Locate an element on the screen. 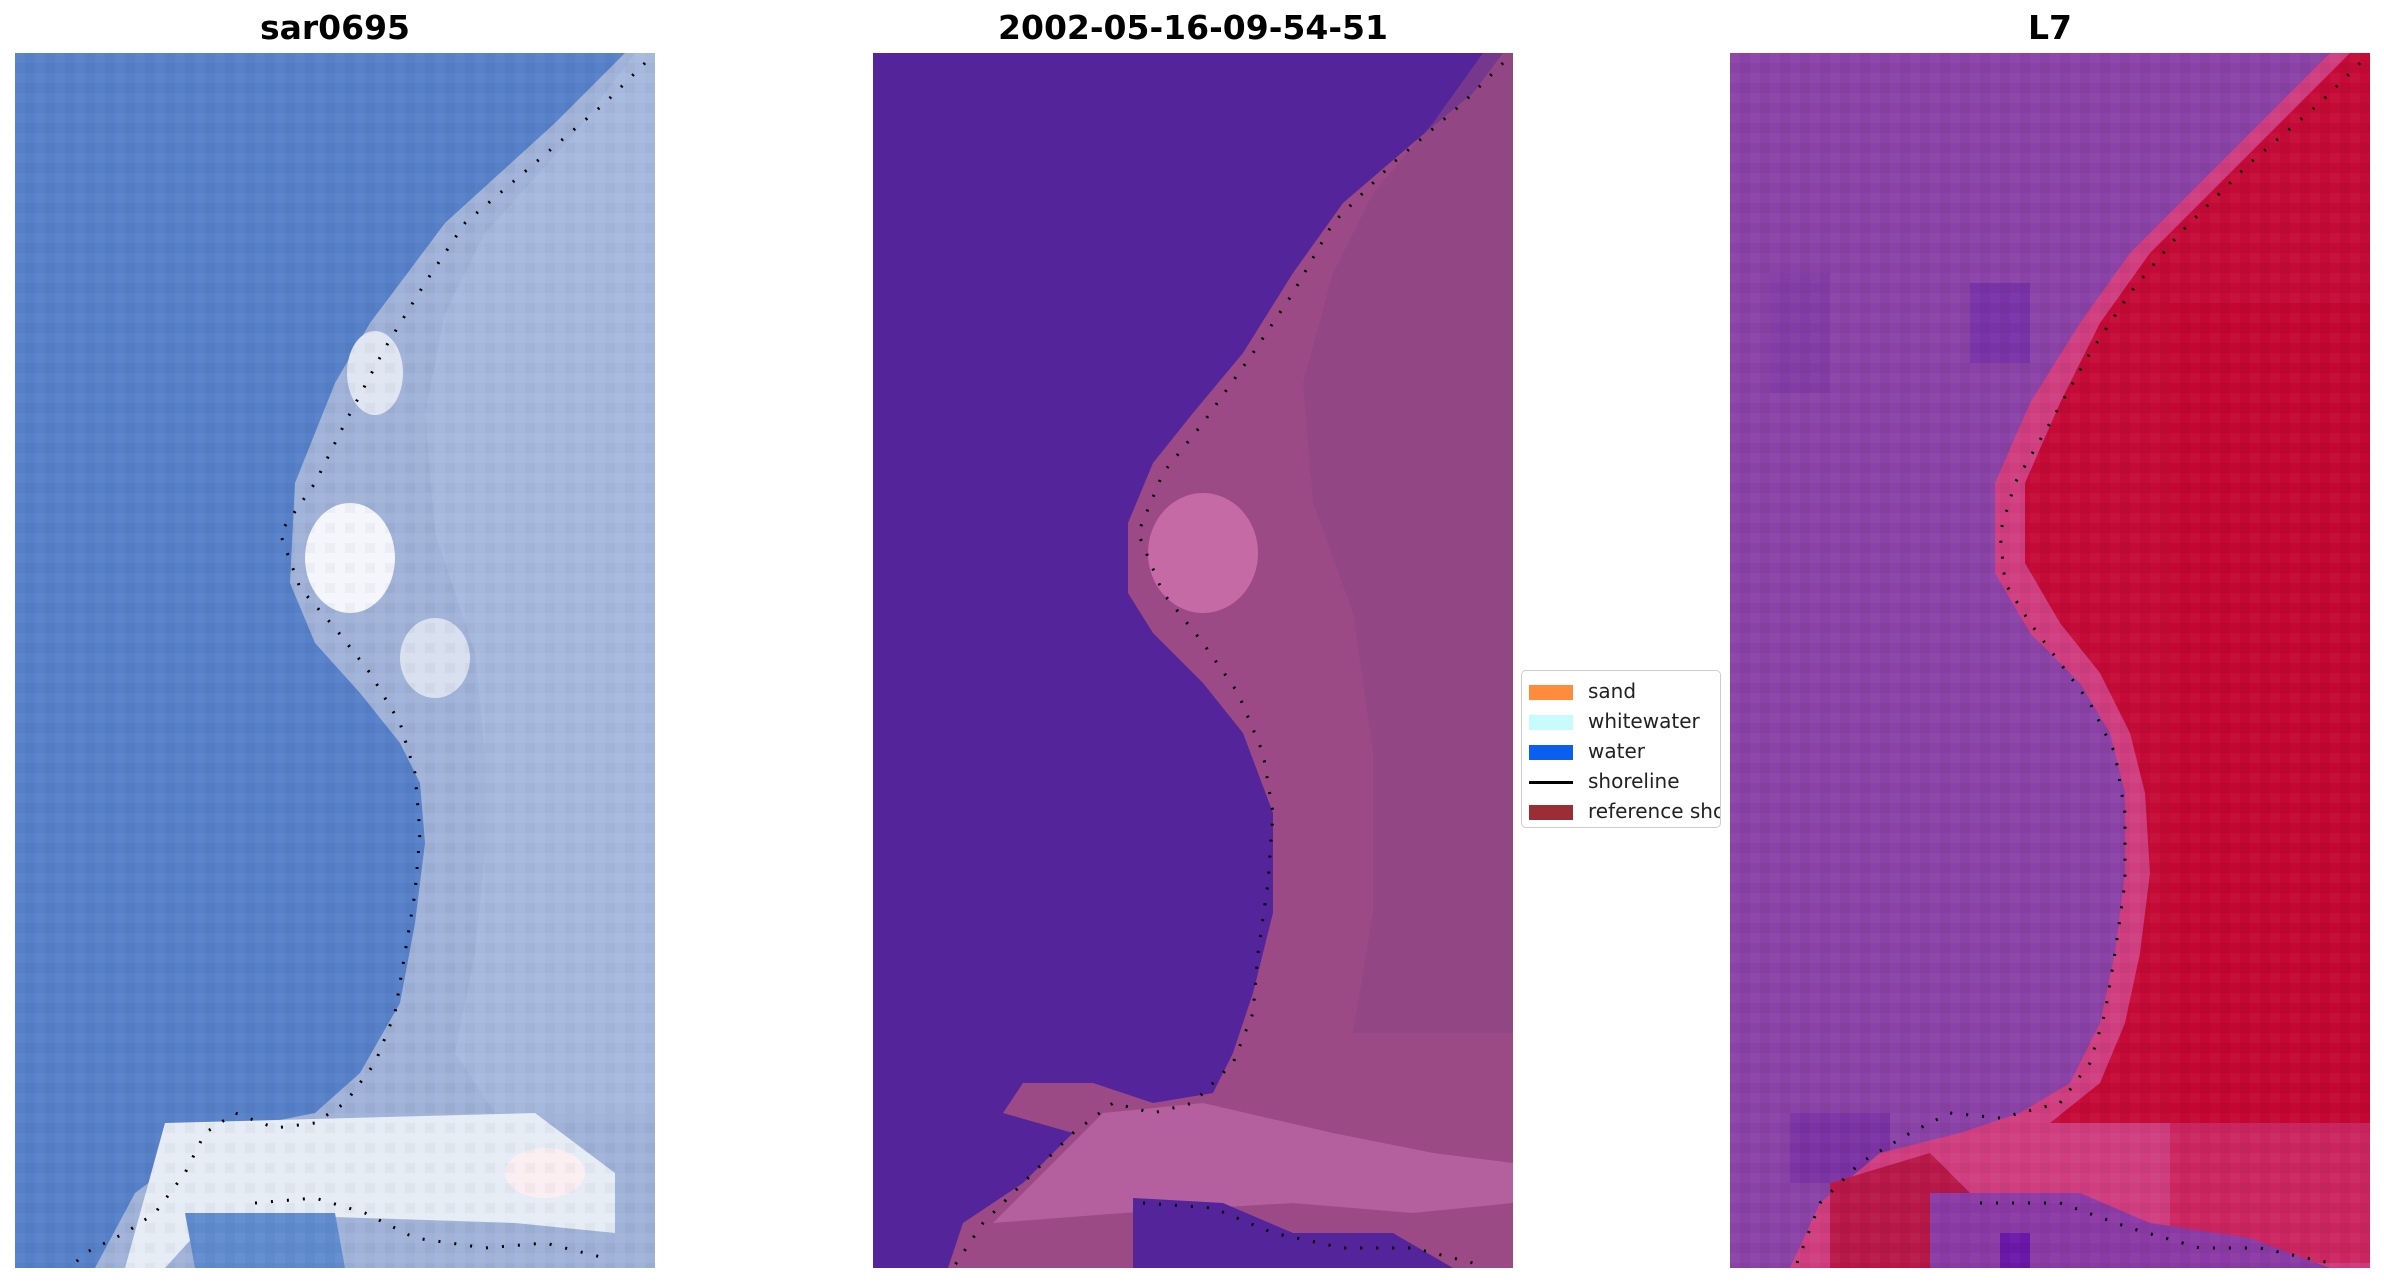  panel-title-rgb: sar0695 is located at coordinates (335, 27).